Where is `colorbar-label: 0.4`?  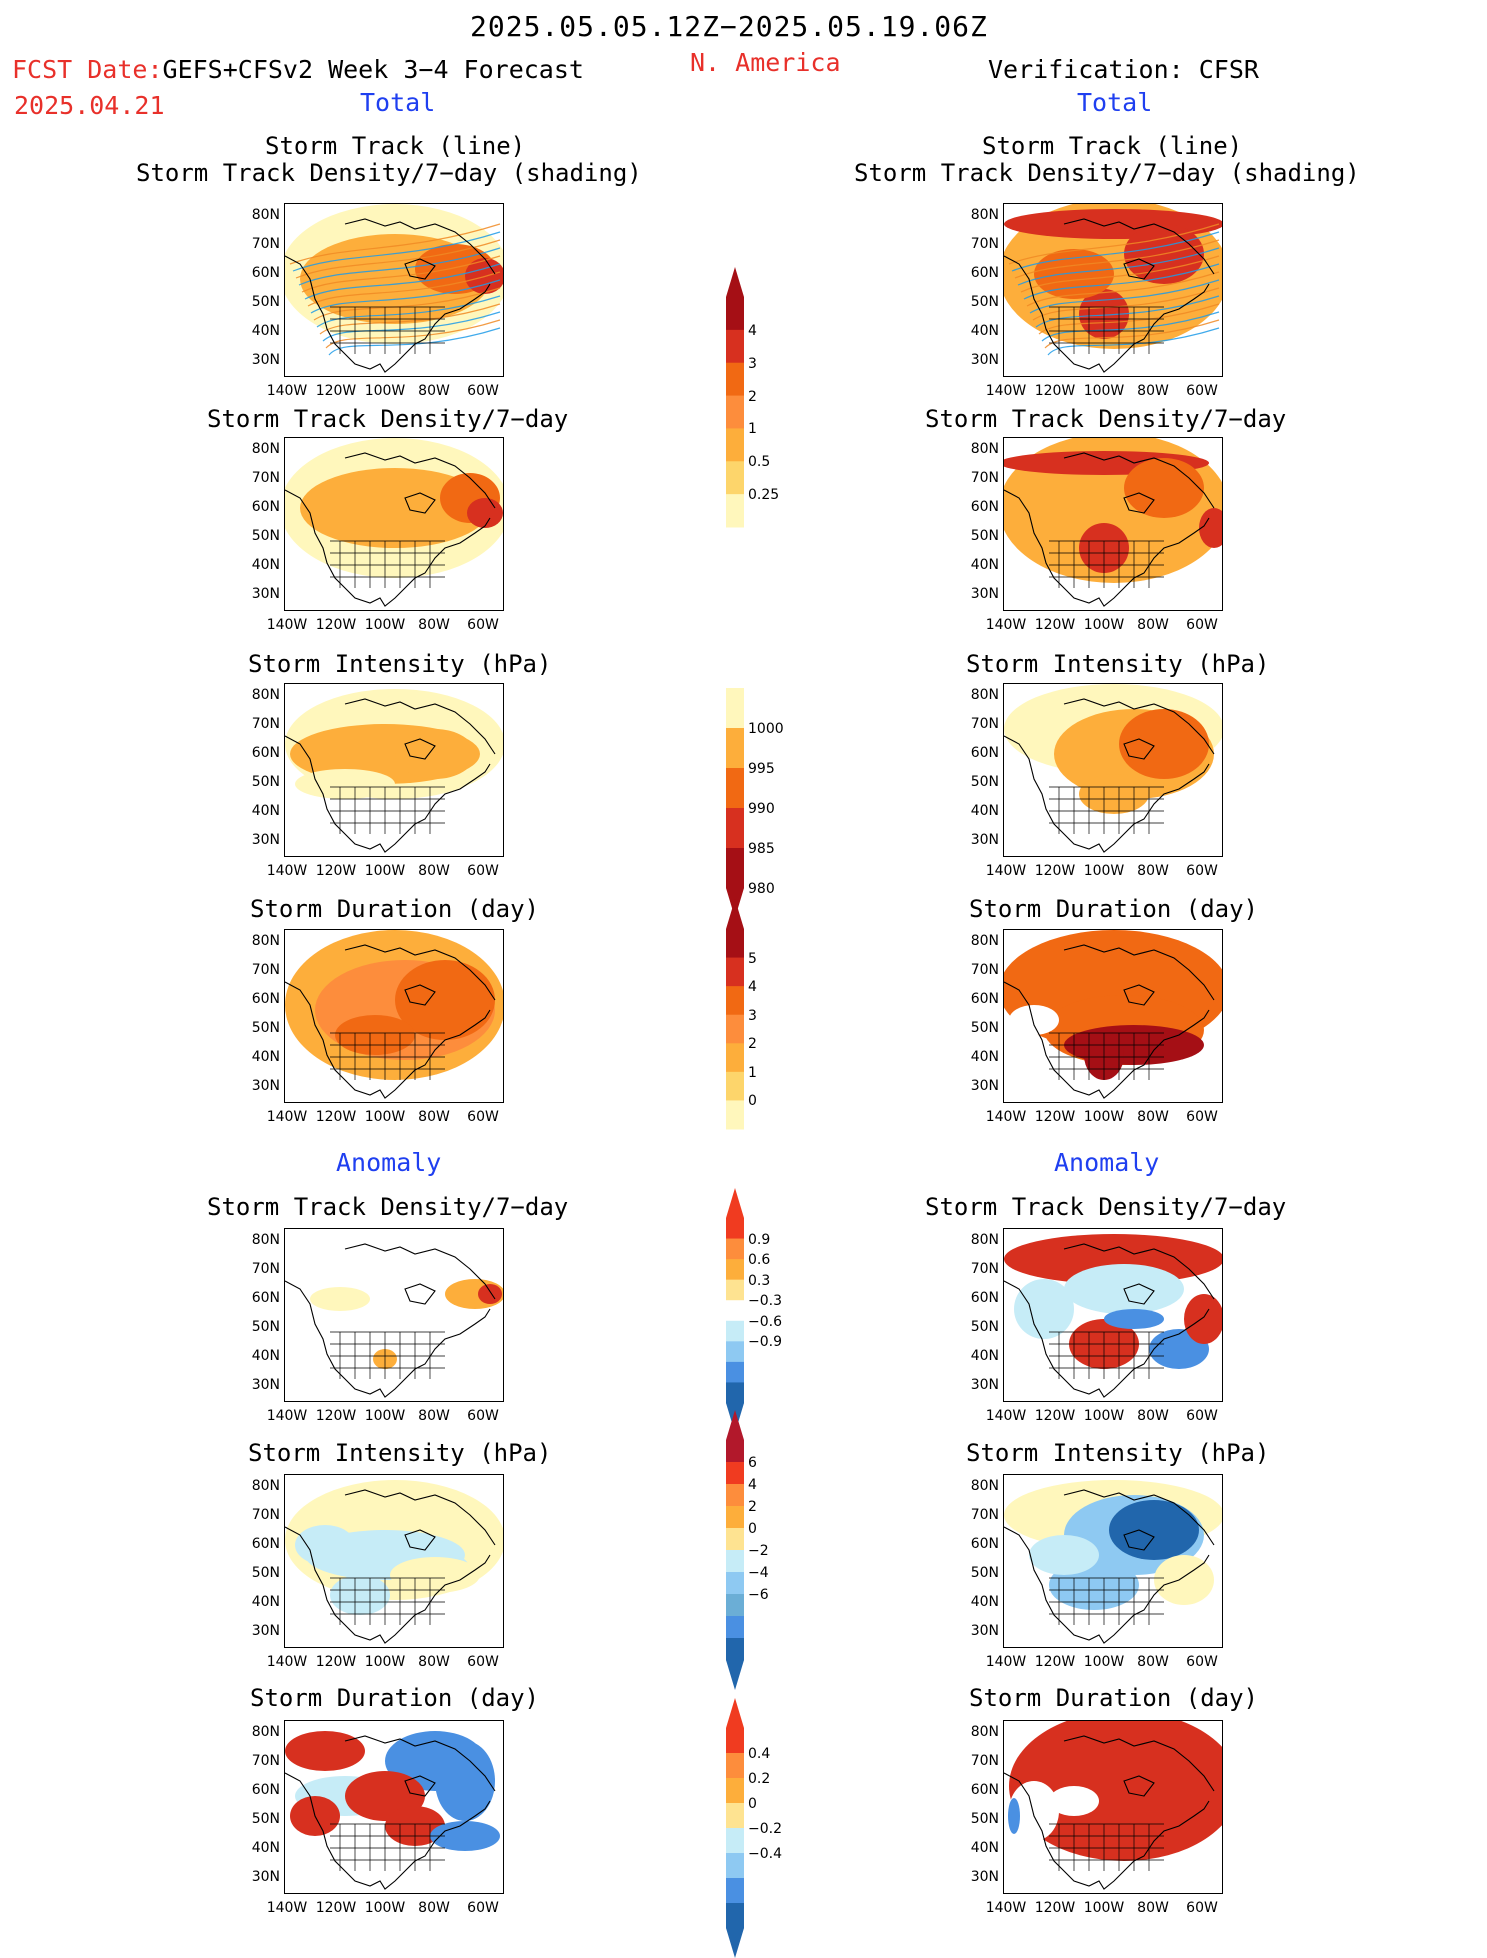 colorbar-label: 0.4 is located at coordinates (759, 1754).